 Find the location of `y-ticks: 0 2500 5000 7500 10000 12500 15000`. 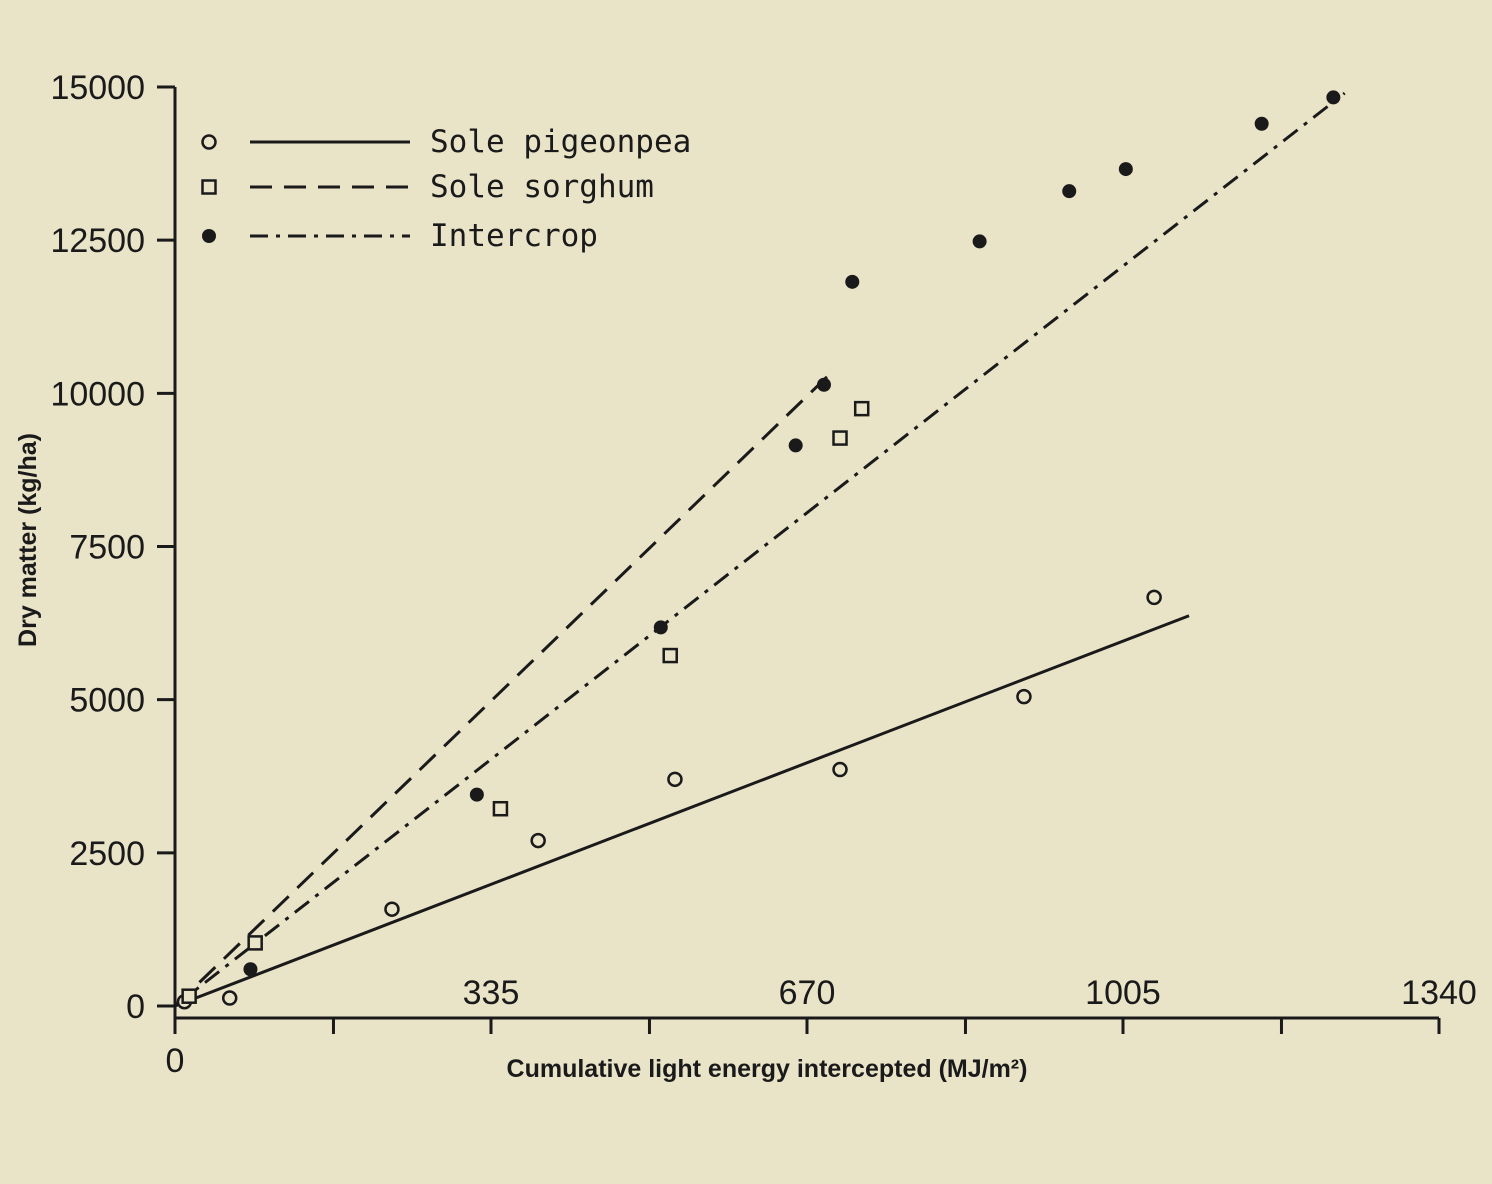

y-ticks: 0 2500 5000 7500 10000 12500 15000 is located at coordinates (112, 547).